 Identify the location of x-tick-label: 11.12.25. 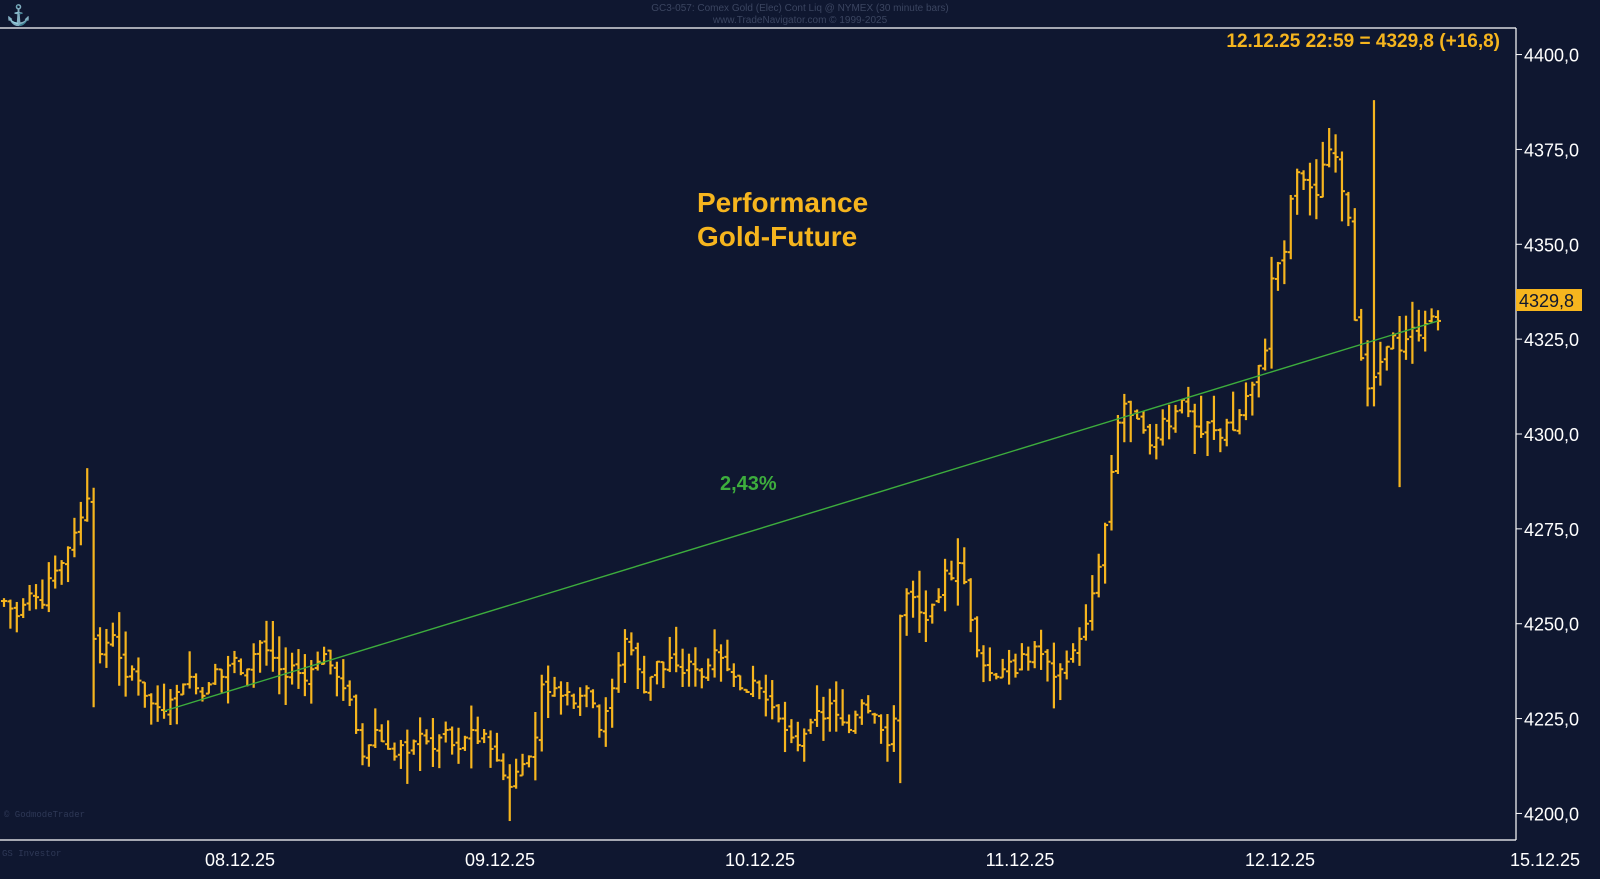
(1020, 860).